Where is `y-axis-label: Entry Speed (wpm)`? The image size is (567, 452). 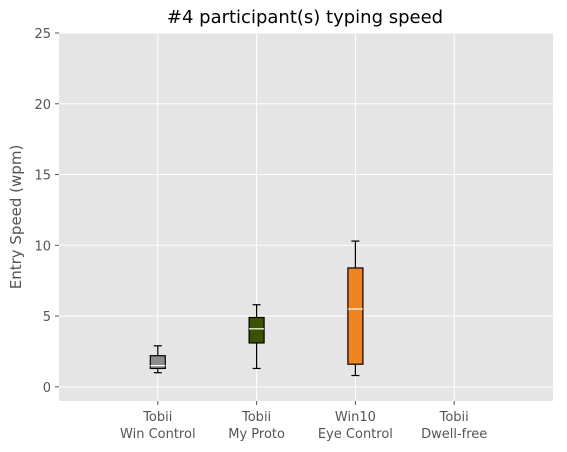 y-axis-label: Entry Speed (wpm) is located at coordinates (16, 217).